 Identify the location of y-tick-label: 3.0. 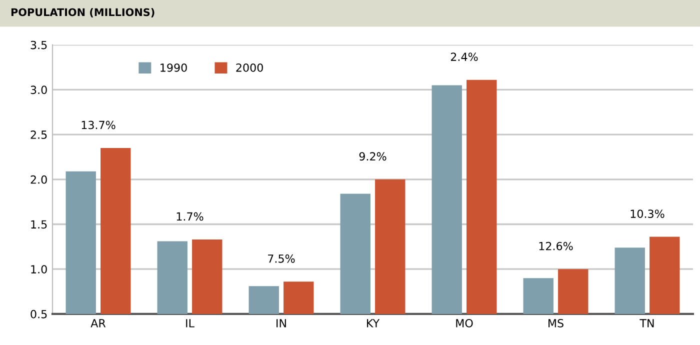
(38, 90).